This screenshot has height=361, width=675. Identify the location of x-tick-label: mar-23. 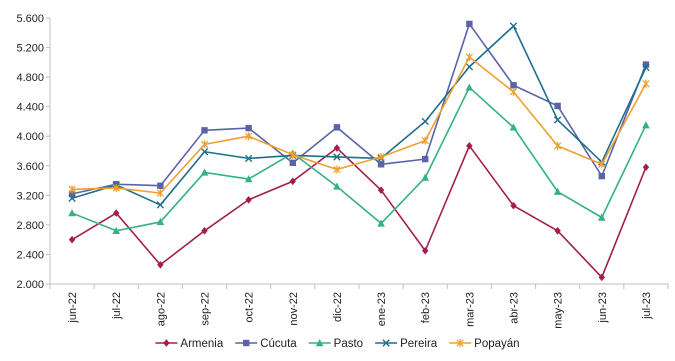
(470, 309).